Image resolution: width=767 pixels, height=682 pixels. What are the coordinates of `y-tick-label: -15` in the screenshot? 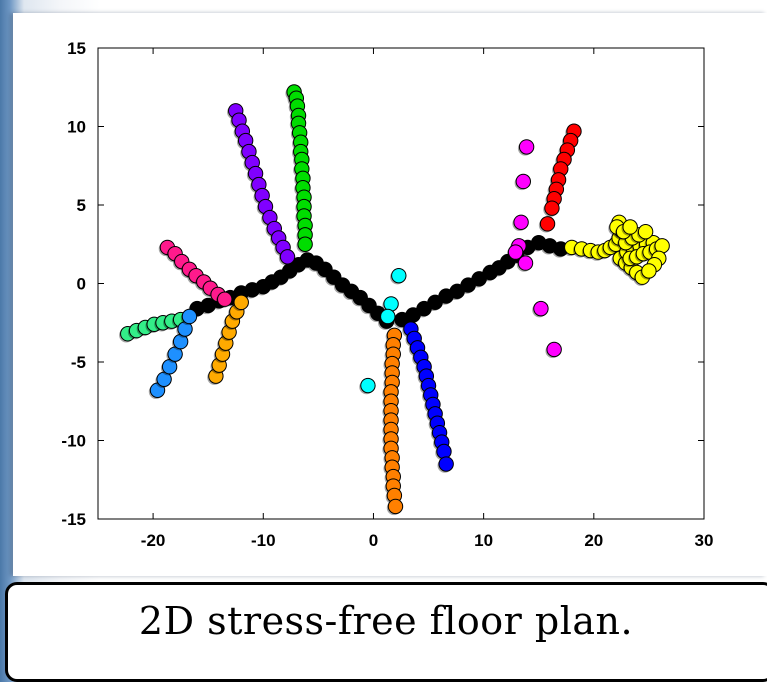 It's located at (73, 519).